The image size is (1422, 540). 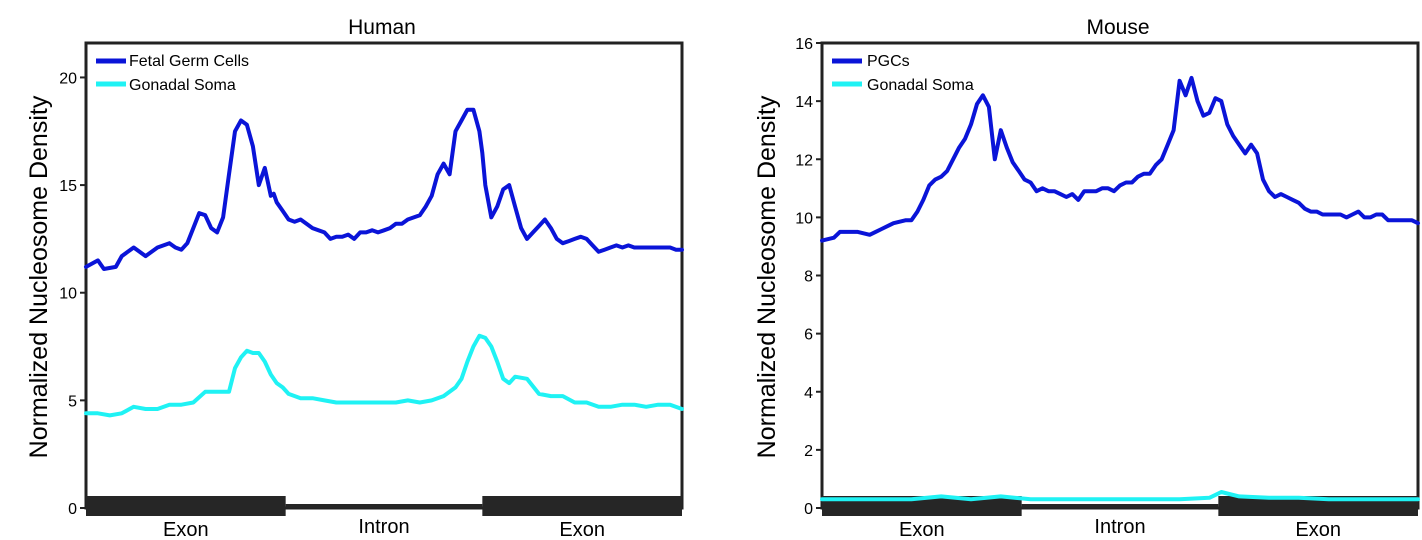 What do you see at coordinates (172, 73) in the screenshot?
I see `legend: Fetal Germ Cells Gonadal Soma` at bounding box center [172, 73].